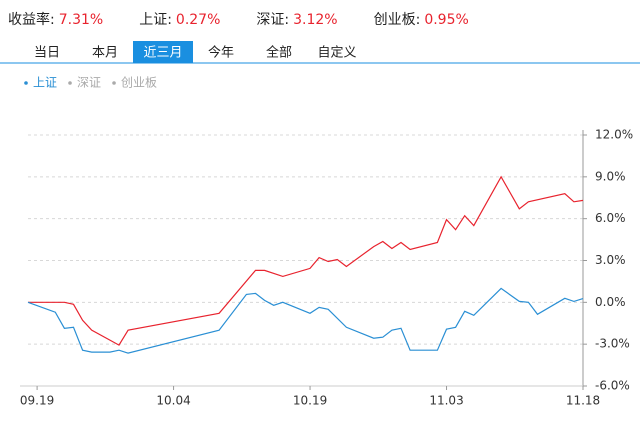  I want to click on tab: 今年, so click(221, 53).